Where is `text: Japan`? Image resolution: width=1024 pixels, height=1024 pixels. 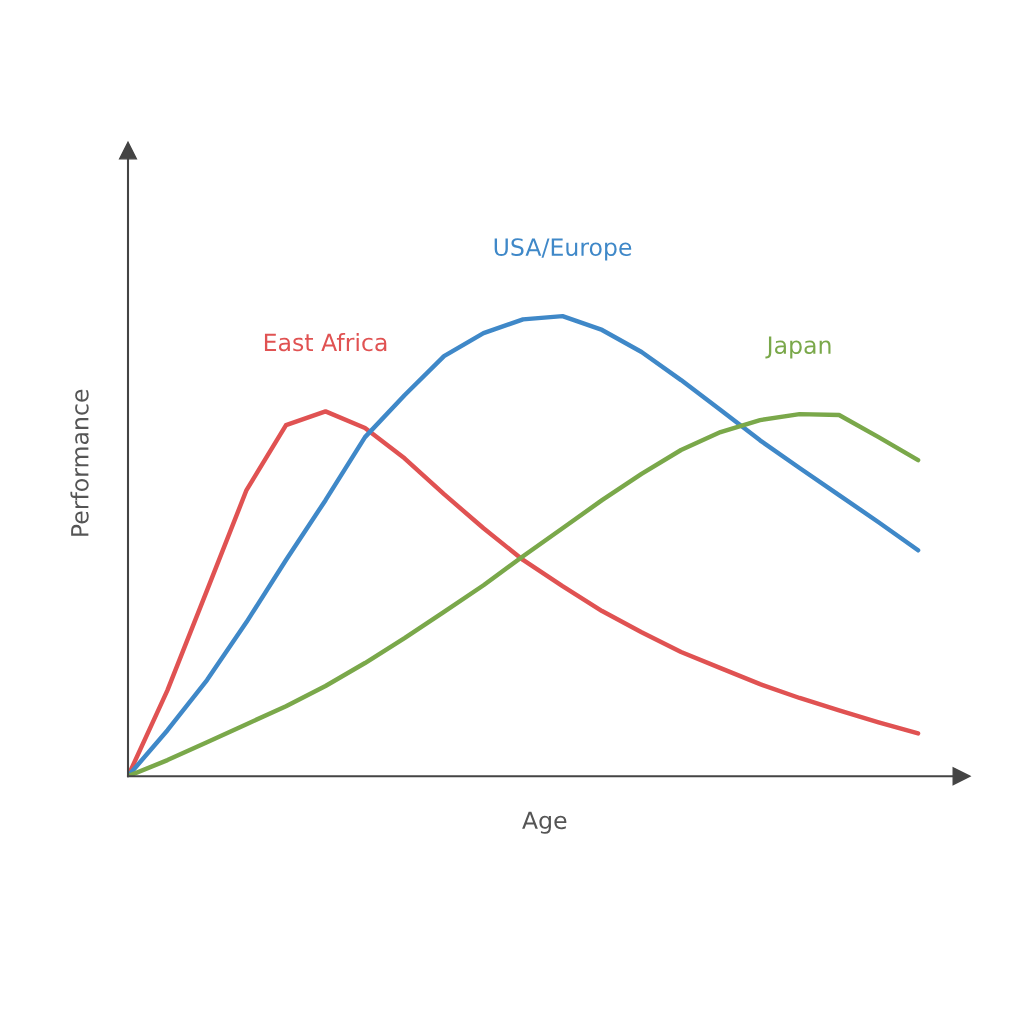 text: Japan is located at coordinates (798, 347).